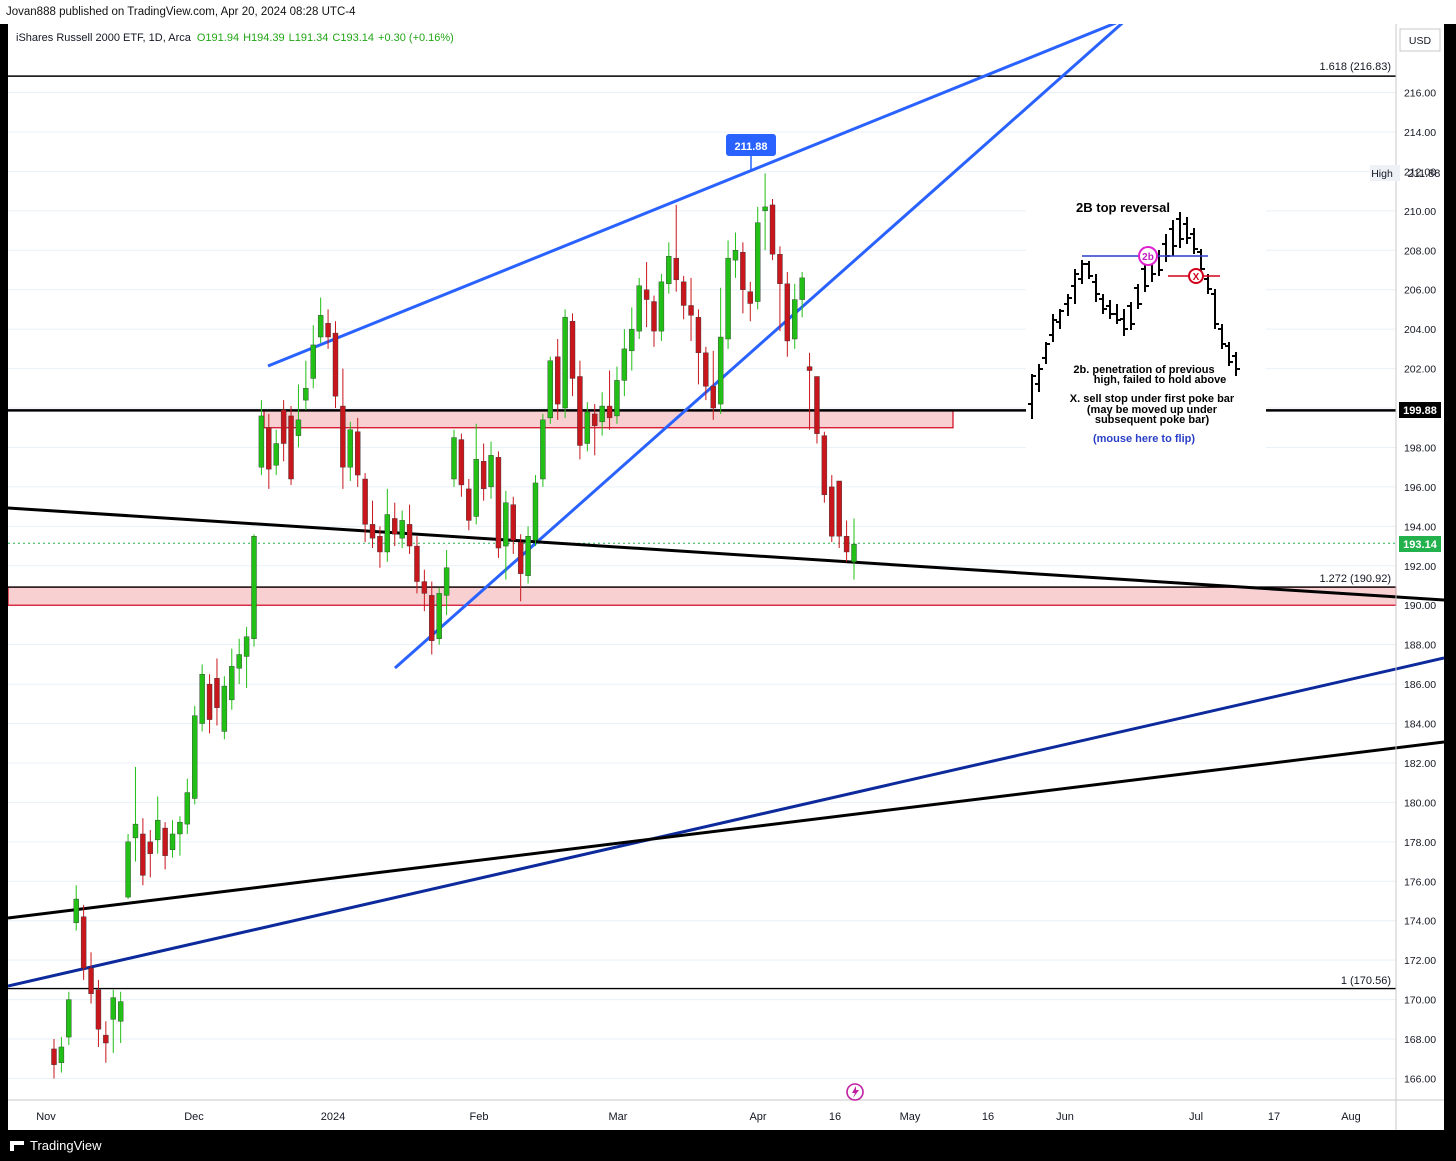 This screenshot has height=1161, width=1456. Describe the element at coordinates (1420, 133) in the screenshot. I see `price-tick-214: 214.00` at that location.